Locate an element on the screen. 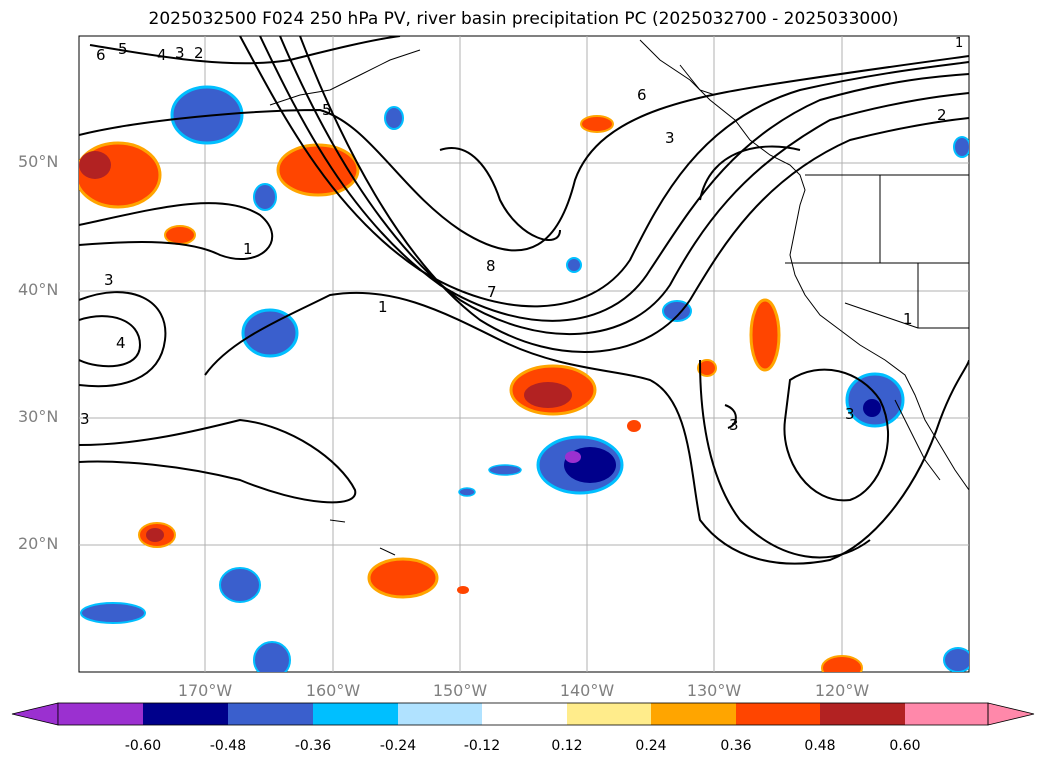 Image resolution: width=1047 pixels, height=765 pixels. colorbar-tick: 0.60 is located at coordinates (905, 746).